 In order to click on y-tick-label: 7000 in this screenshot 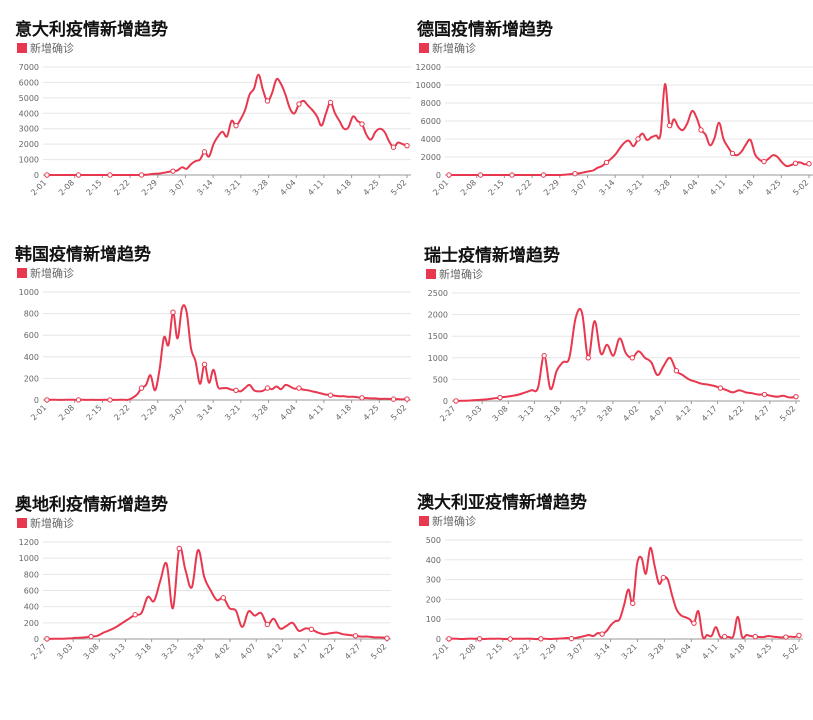, I will do `click(29, 67)`.